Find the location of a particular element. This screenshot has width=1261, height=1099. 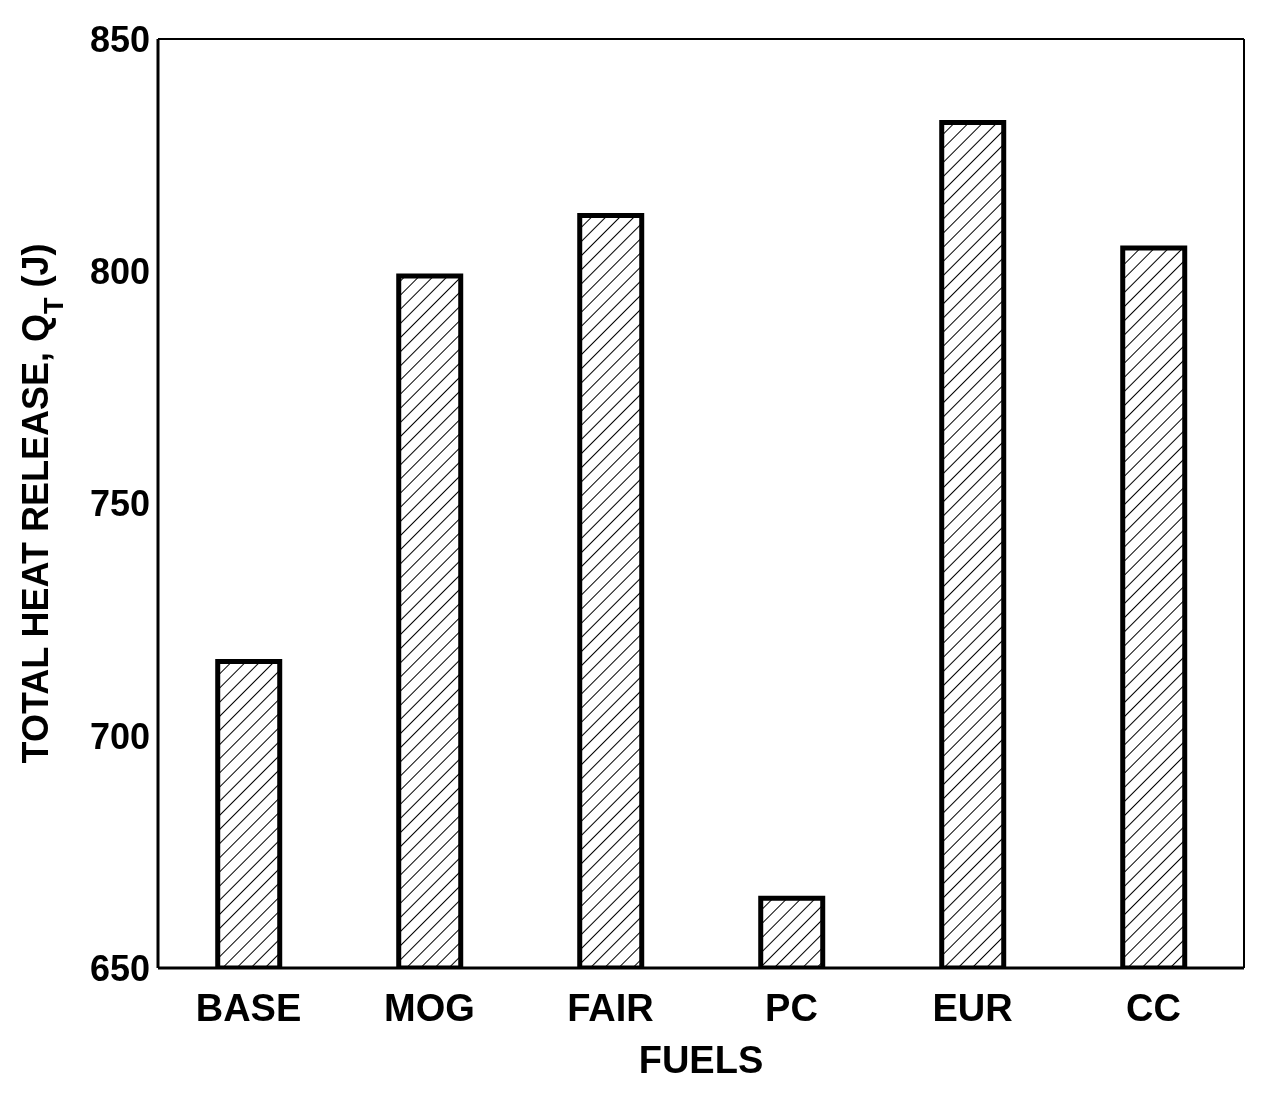

x-tick-label: FAIR is located at coordinates (610, 1007).